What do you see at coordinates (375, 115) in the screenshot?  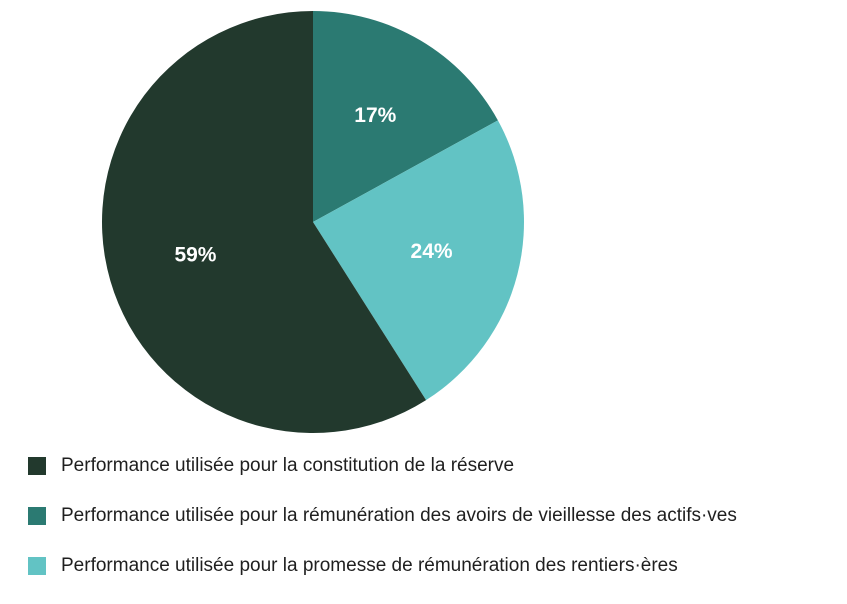 I see `data-label-actifs: 17%` at bounding box center [375, 115].